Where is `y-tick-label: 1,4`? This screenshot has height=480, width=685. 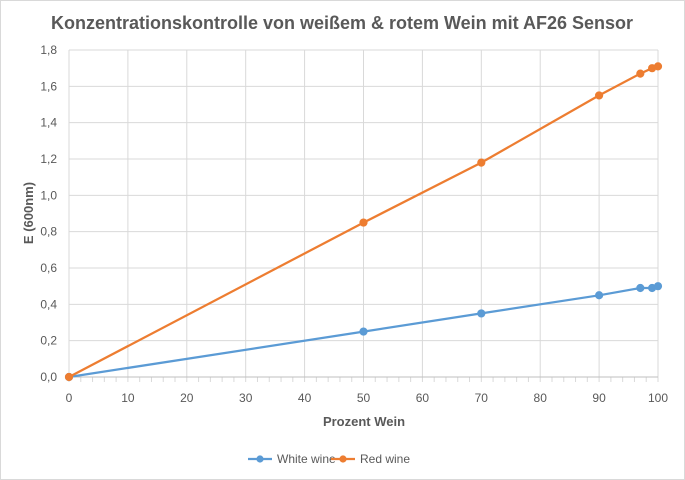 y-tick-label: 1,4 is located at coordinates (48, 123).